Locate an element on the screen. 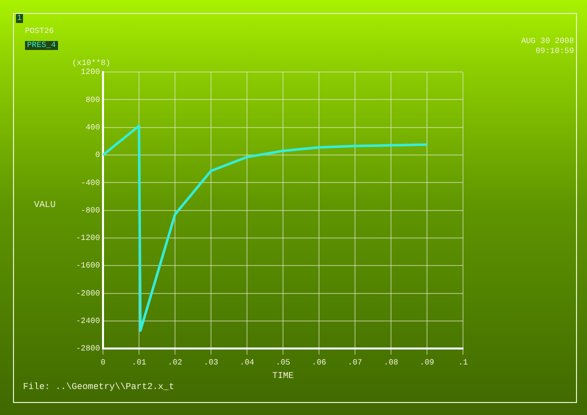 This screenshot has height=415, width=587. text: AUG 30 2008 is located at coordinates (547, 41).